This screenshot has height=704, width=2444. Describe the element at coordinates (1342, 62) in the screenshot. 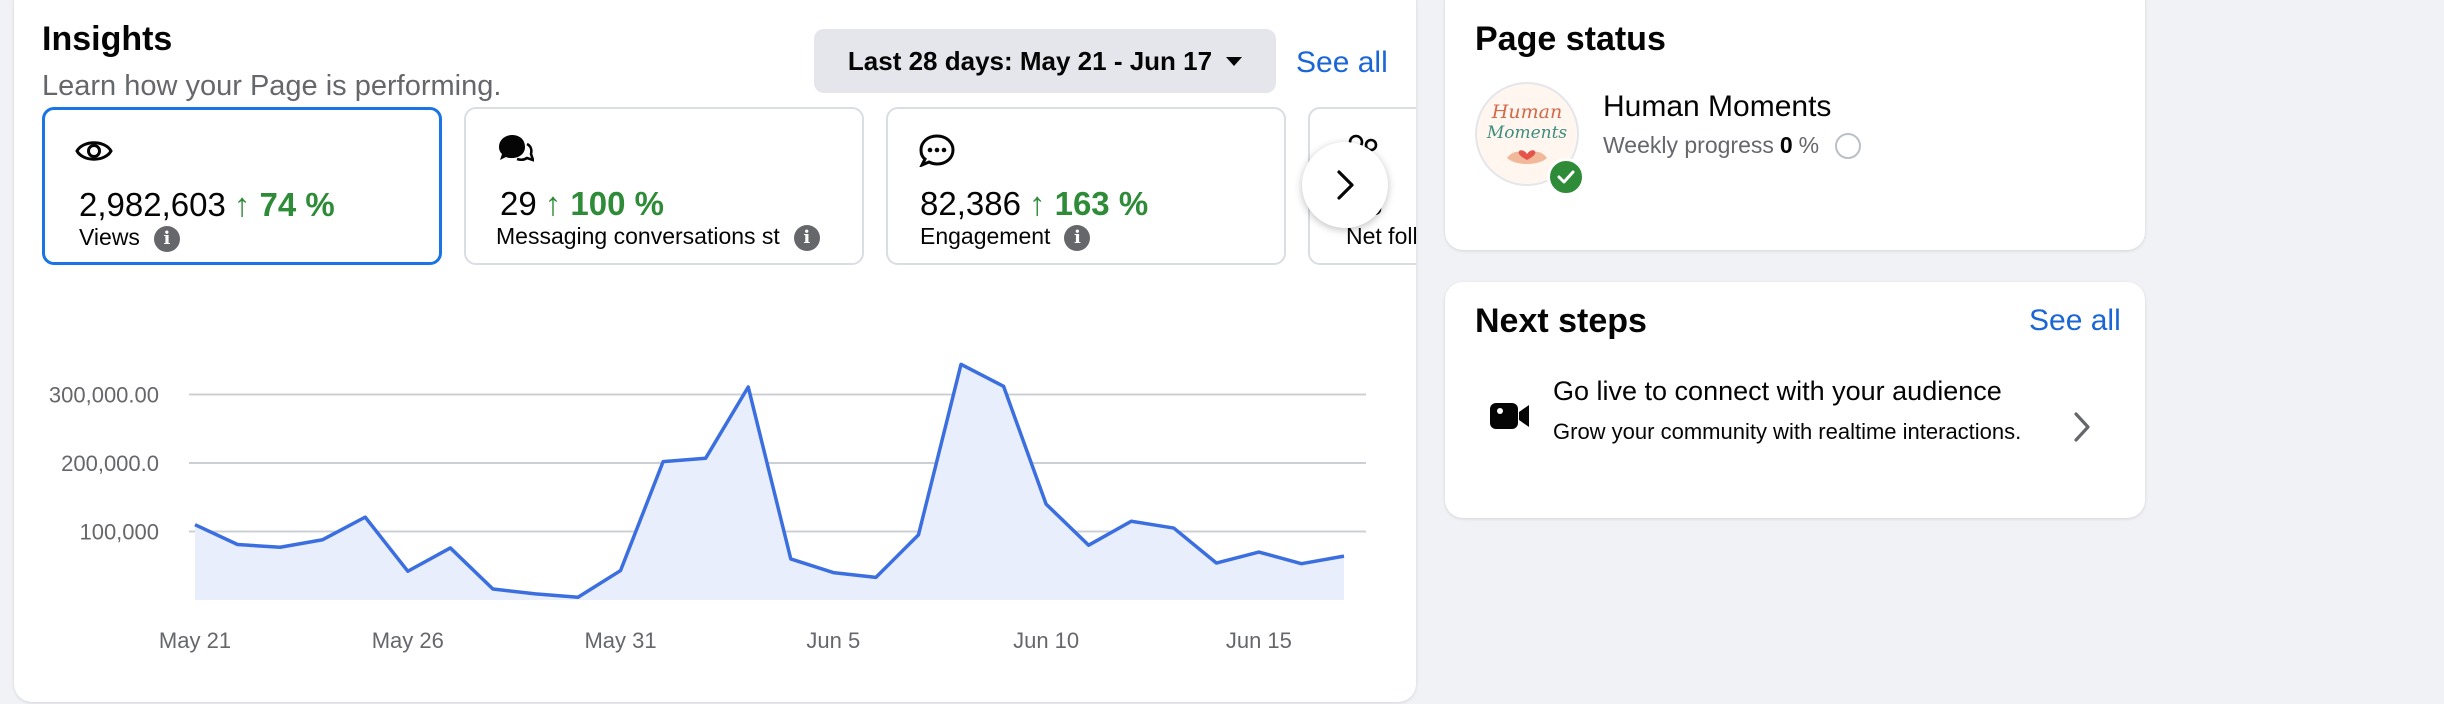

I see `insights-see-all-link: See all` at that location.